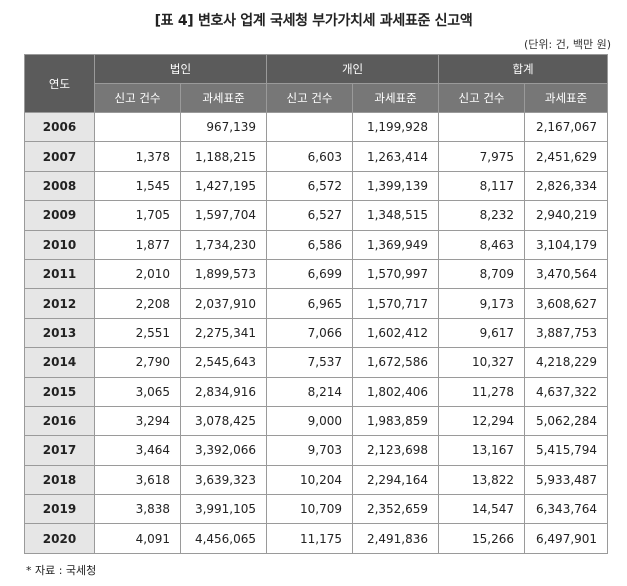 Image resolution: width=627 pixels, height=586 pixels. Describe the element at coordinates (137, 274) in the screenshot. I see `value-cell: 2,010` at that location.